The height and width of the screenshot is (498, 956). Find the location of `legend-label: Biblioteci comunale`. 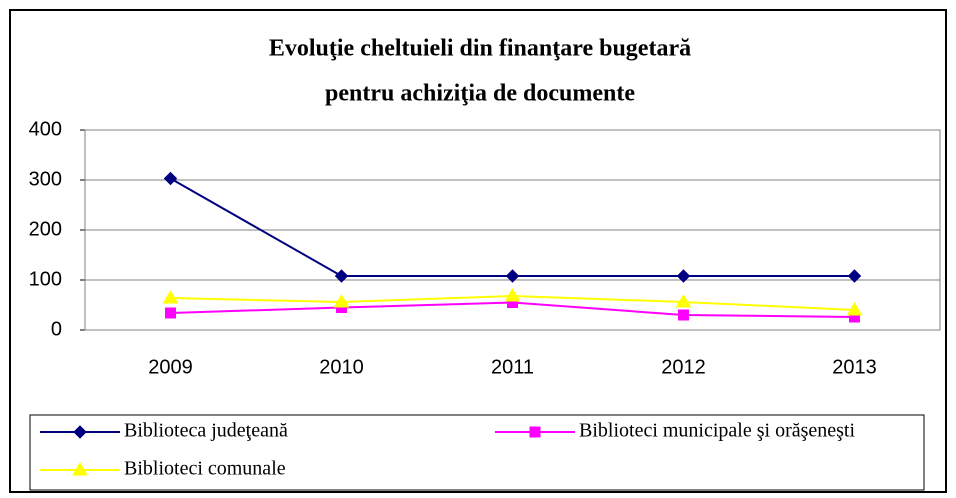

legend-label: Biblioteci comunale is located at coordinates (205, 469).